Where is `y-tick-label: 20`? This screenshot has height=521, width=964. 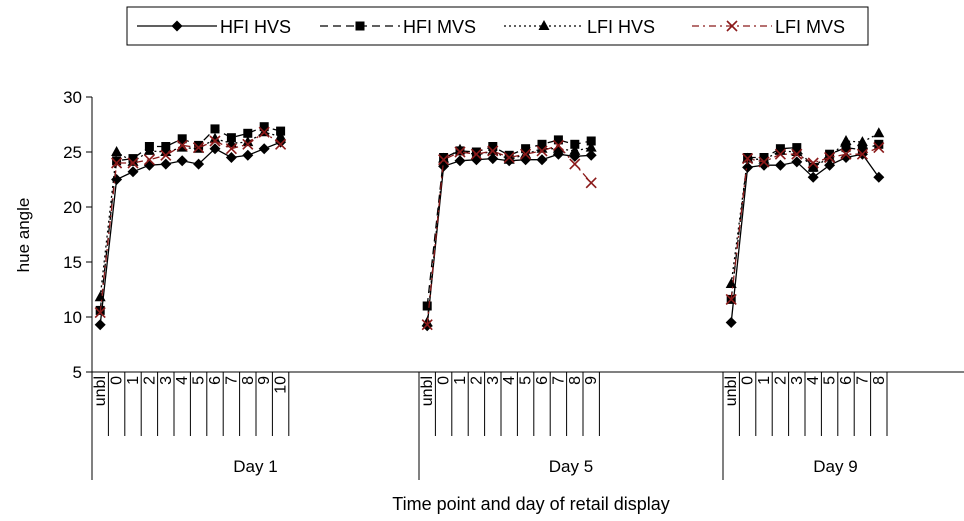
y-tick-label: 20 is located at coordinates (72, 207).